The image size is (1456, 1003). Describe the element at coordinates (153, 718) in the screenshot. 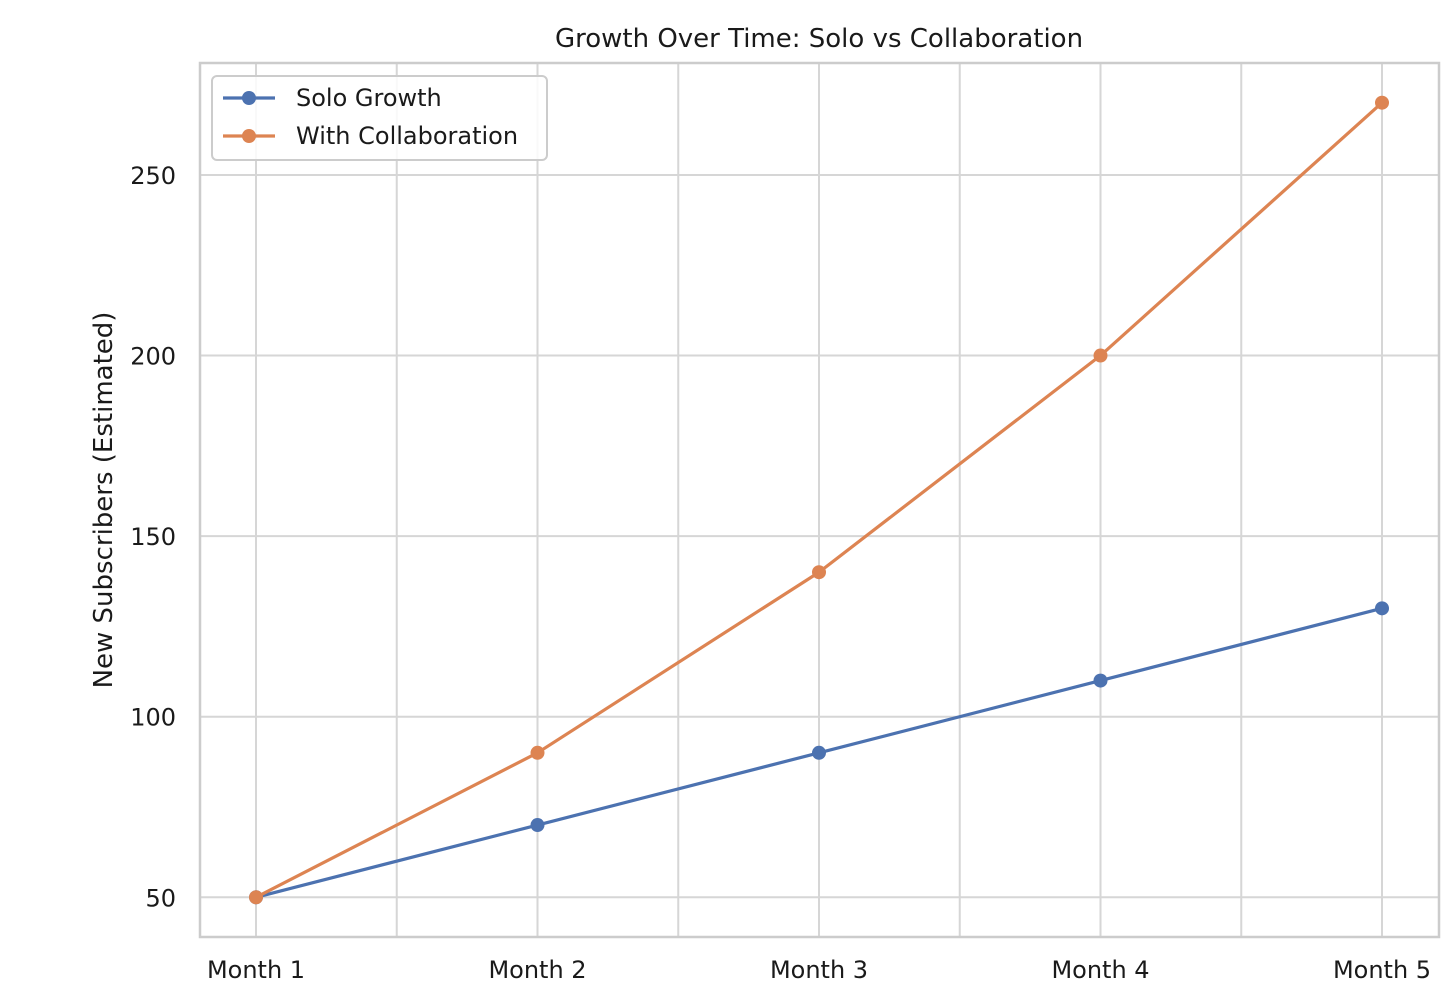

I see `y-tick-label: 100` at that location.